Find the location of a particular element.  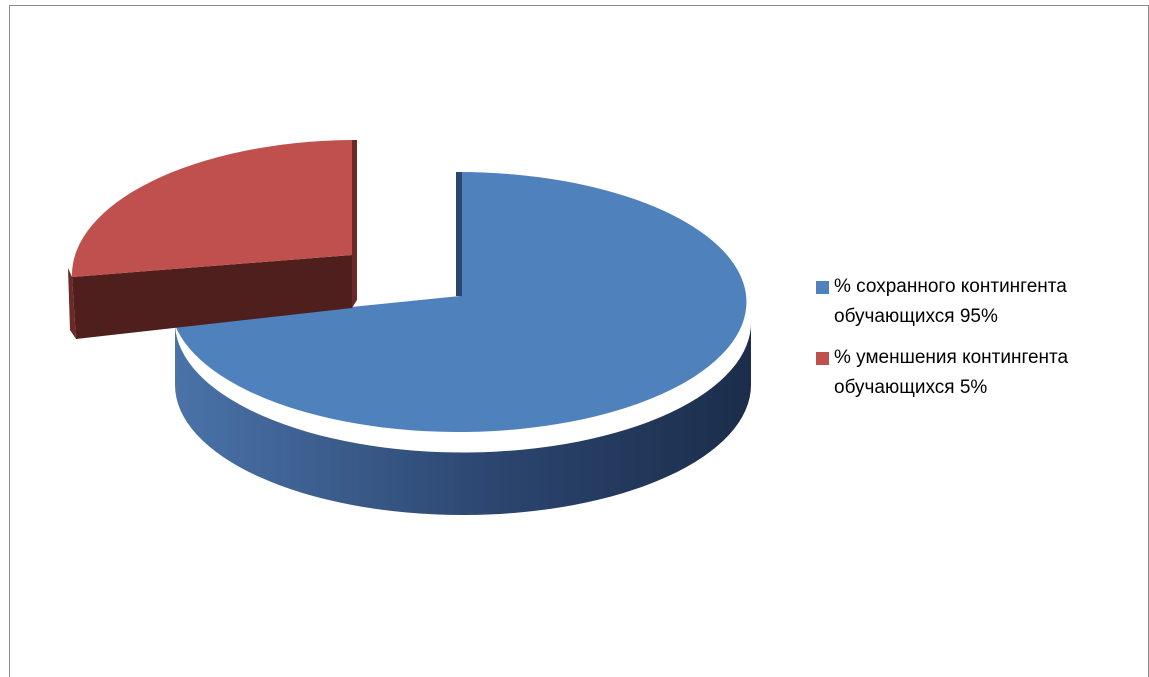

legend-label: % сохранного контингента обучающихся 95% is located at coordinates (950, 301).